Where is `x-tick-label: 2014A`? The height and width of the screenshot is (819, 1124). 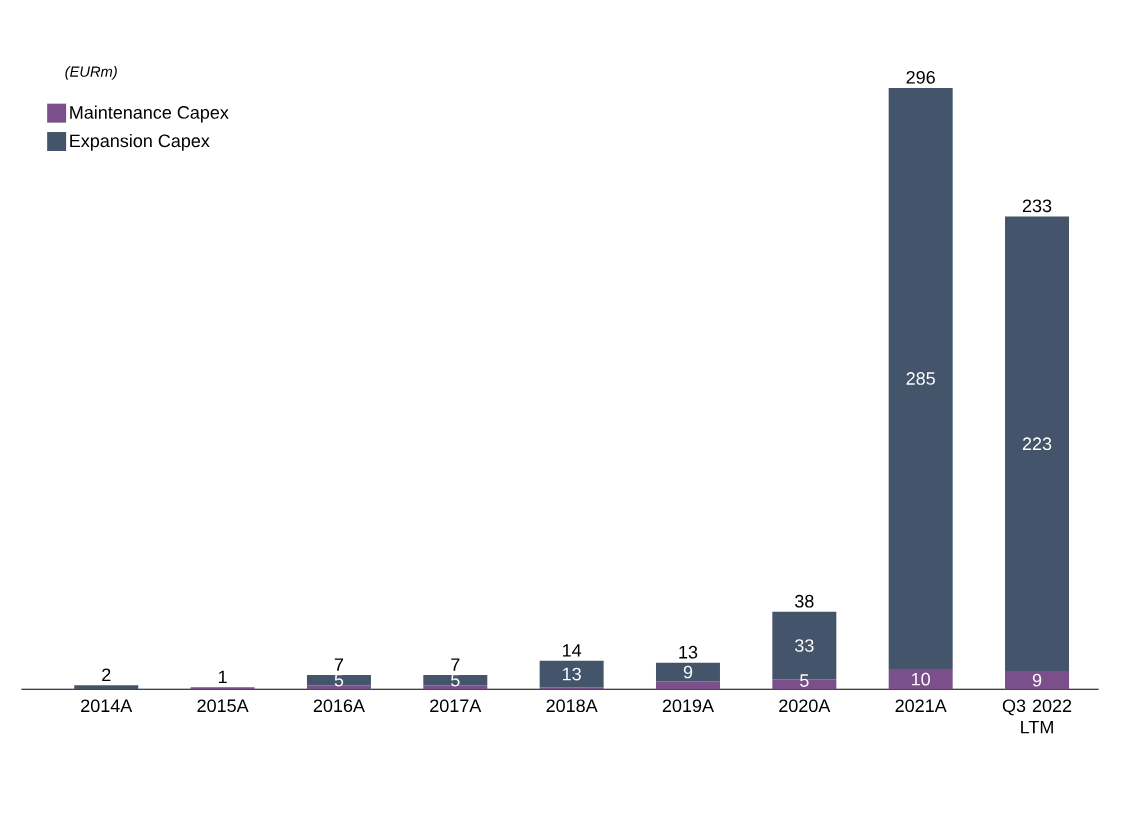 x-tick-label: 2014A is located at coordinates (107, 706).